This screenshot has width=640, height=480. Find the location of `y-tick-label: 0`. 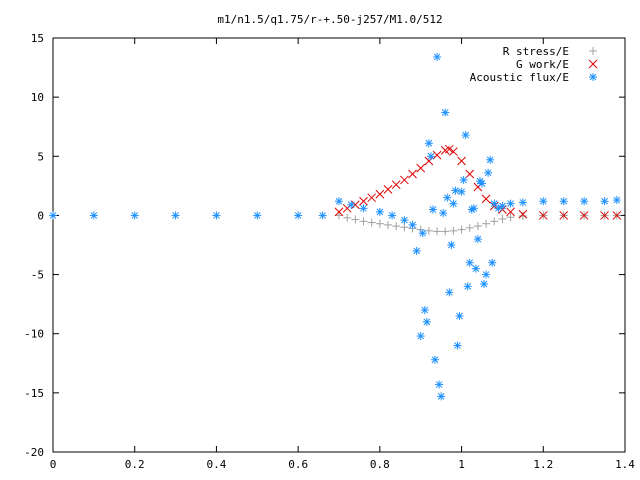

y-tick-label: 0 is located at coordinates (40, 215).